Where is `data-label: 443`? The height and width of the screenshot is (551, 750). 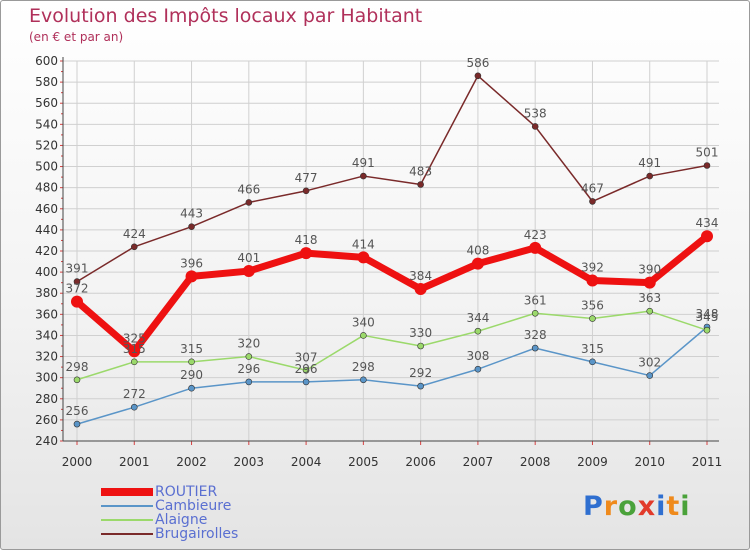 data-label: 443 is located at coordinates (191, 214).